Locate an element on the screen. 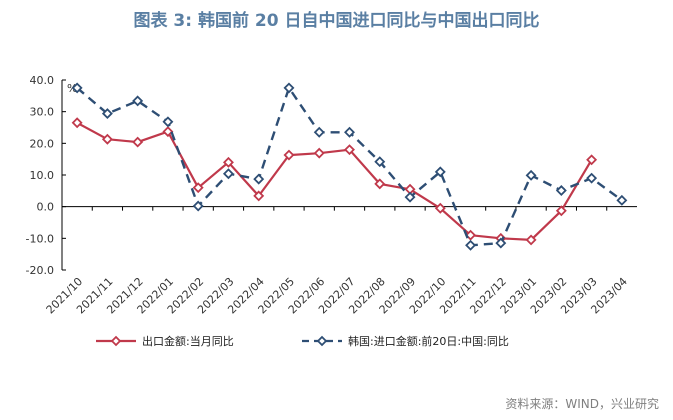 This screenshot has width=673, height=420. legend: 出口金额:当月同比 韩国:进口金额:前20日:中国:同比 is located at coordinates (302, 341).